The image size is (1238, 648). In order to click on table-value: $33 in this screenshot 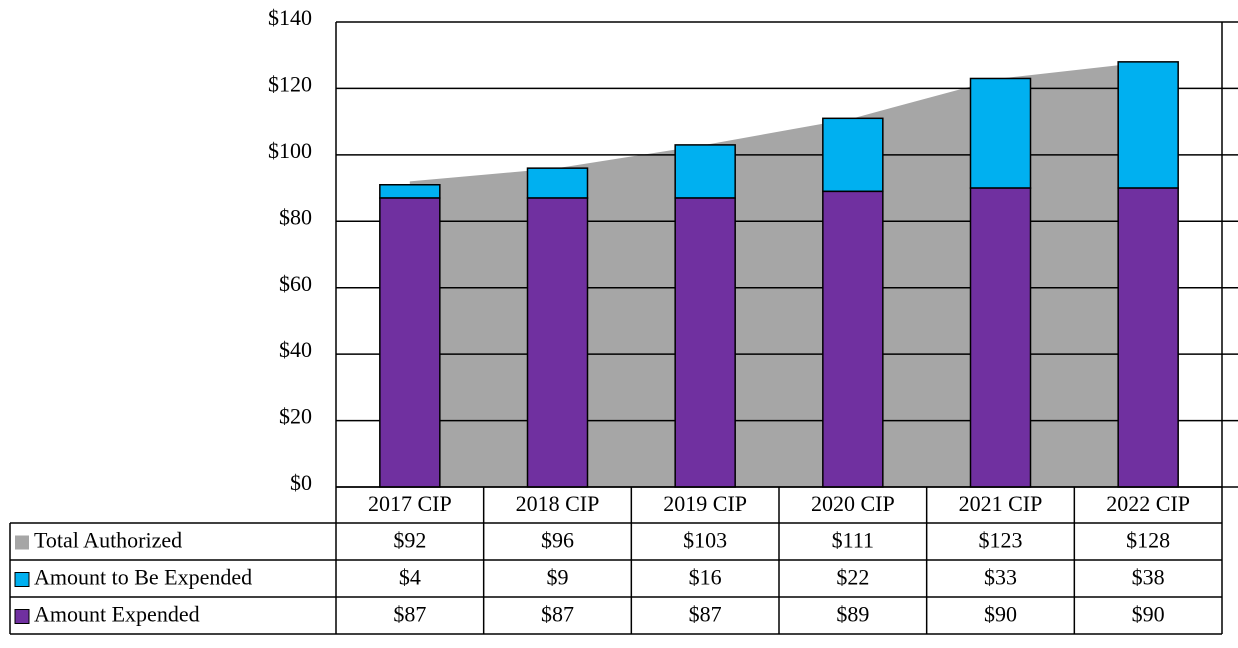, I will do `click(1000, 577)`.